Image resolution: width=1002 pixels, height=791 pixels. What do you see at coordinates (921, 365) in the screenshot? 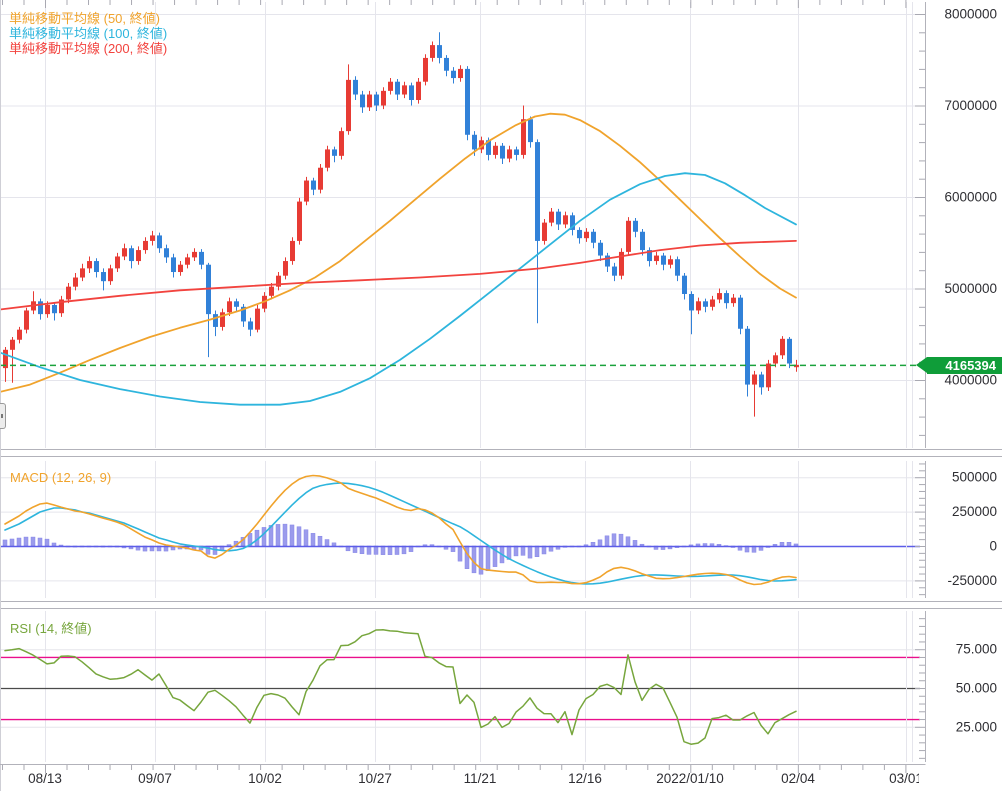
I see `price-tag-arrow-icon` at bounding box center [921, 365].